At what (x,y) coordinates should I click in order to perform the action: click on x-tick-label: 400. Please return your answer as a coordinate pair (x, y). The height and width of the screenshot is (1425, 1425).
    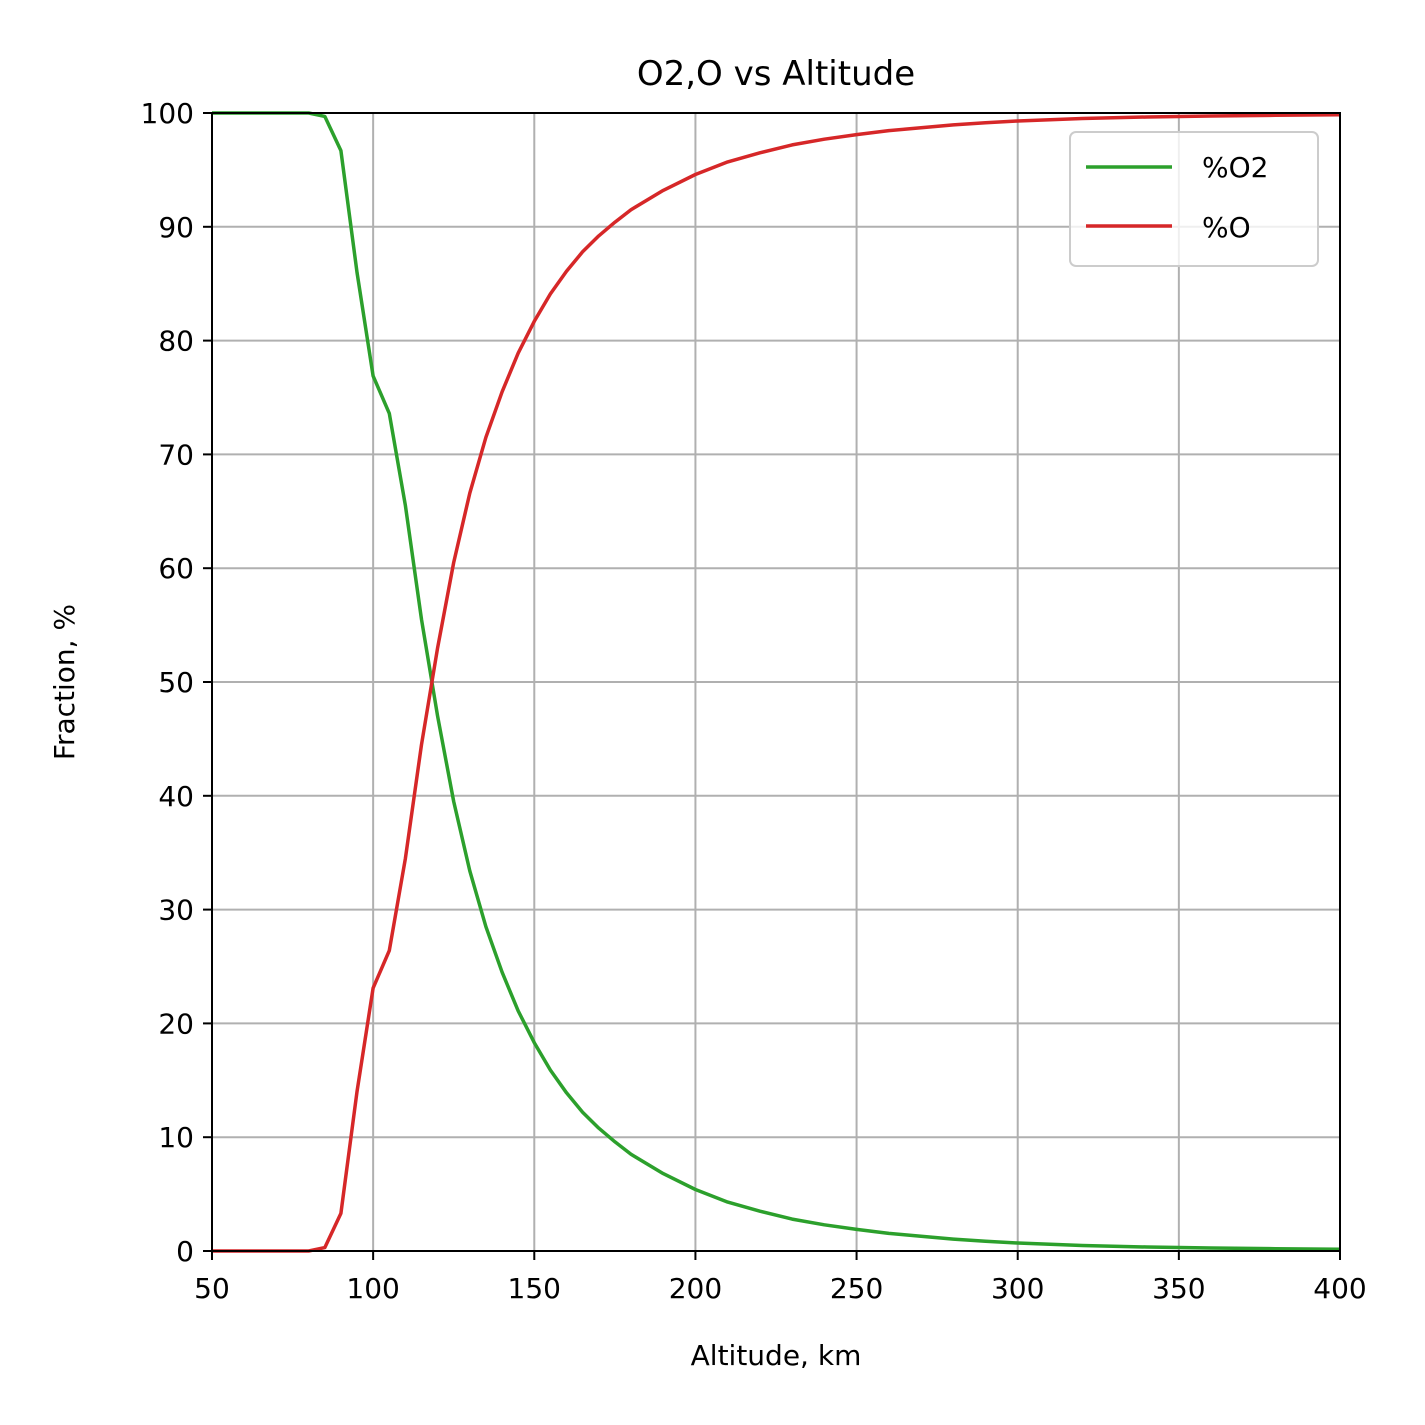
    Looking at the image, I should click on (1339, 1288).